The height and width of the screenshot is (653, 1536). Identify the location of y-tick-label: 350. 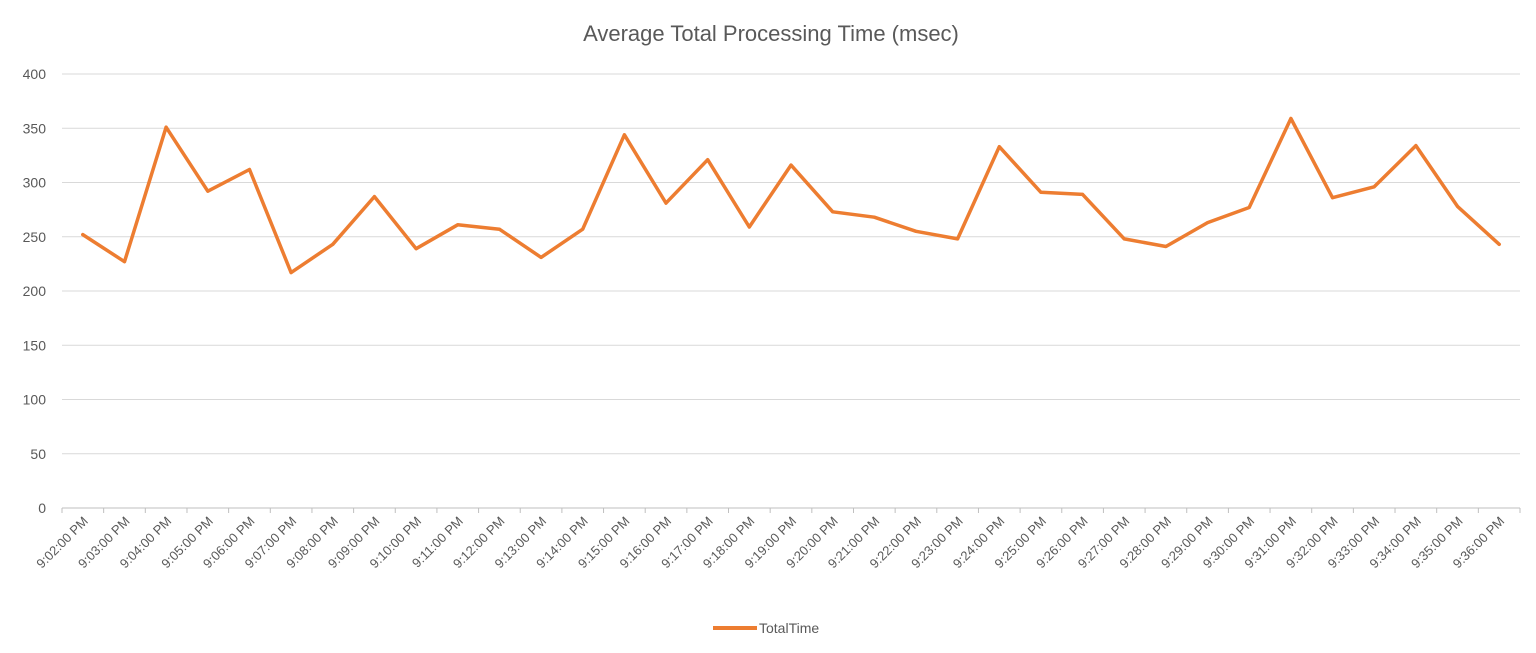
(35, 128).